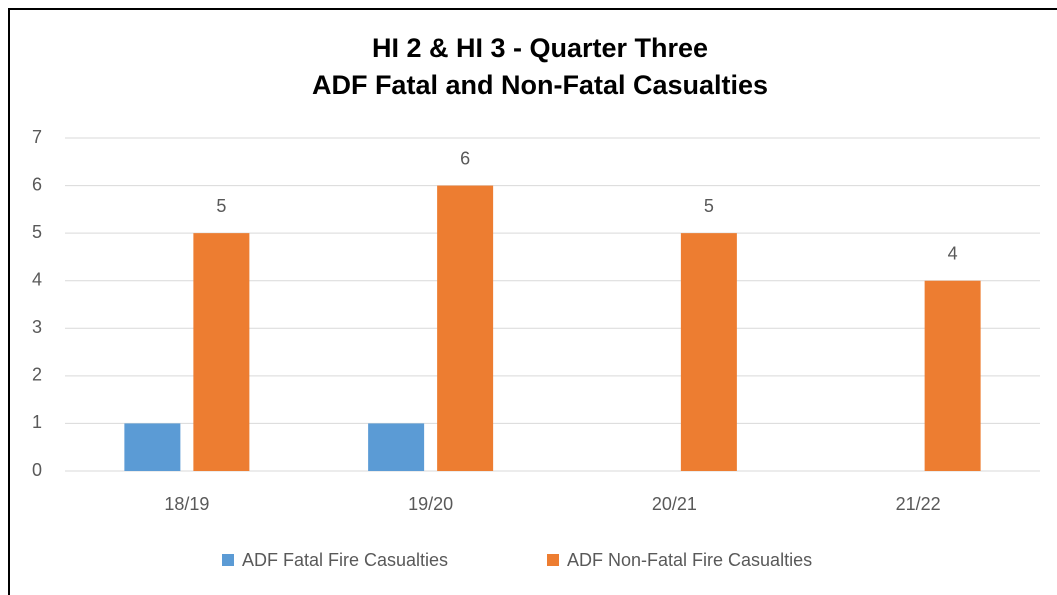 The image size is (1057, 595). What do you see at coordinates (37, 327) in the screenshot?
I see `y-tick-label: 3` at bounding box center [37, 327].